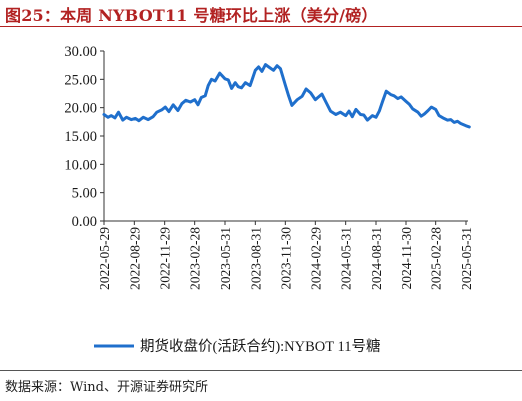 This screenshot has height=401, width=522. I want to click on x-tick-label: 2023-08-31, so click(255, 258).